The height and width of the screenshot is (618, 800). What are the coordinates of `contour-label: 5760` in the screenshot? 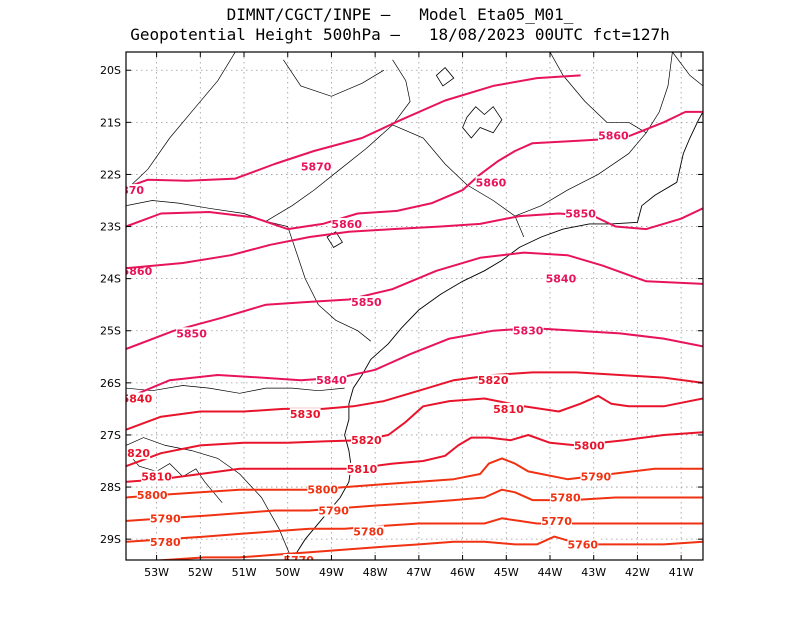 It's located at (582, 544).